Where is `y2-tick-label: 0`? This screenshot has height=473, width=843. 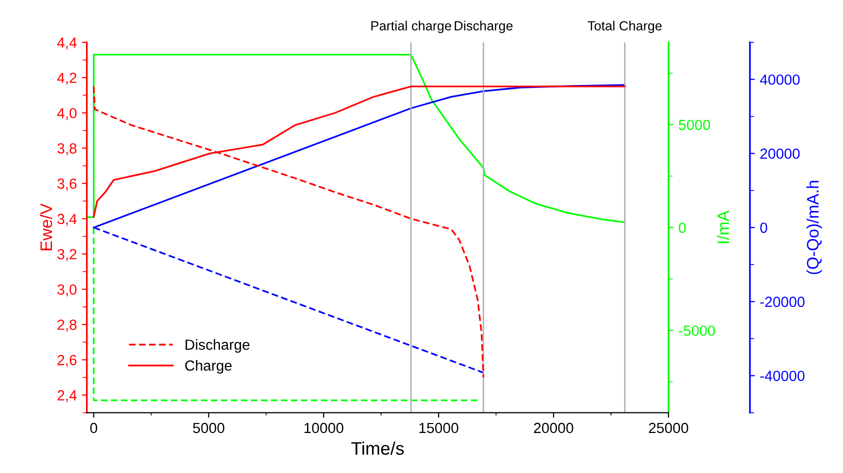
y2-tick-label: 0 is located at coordinates (682, 227).